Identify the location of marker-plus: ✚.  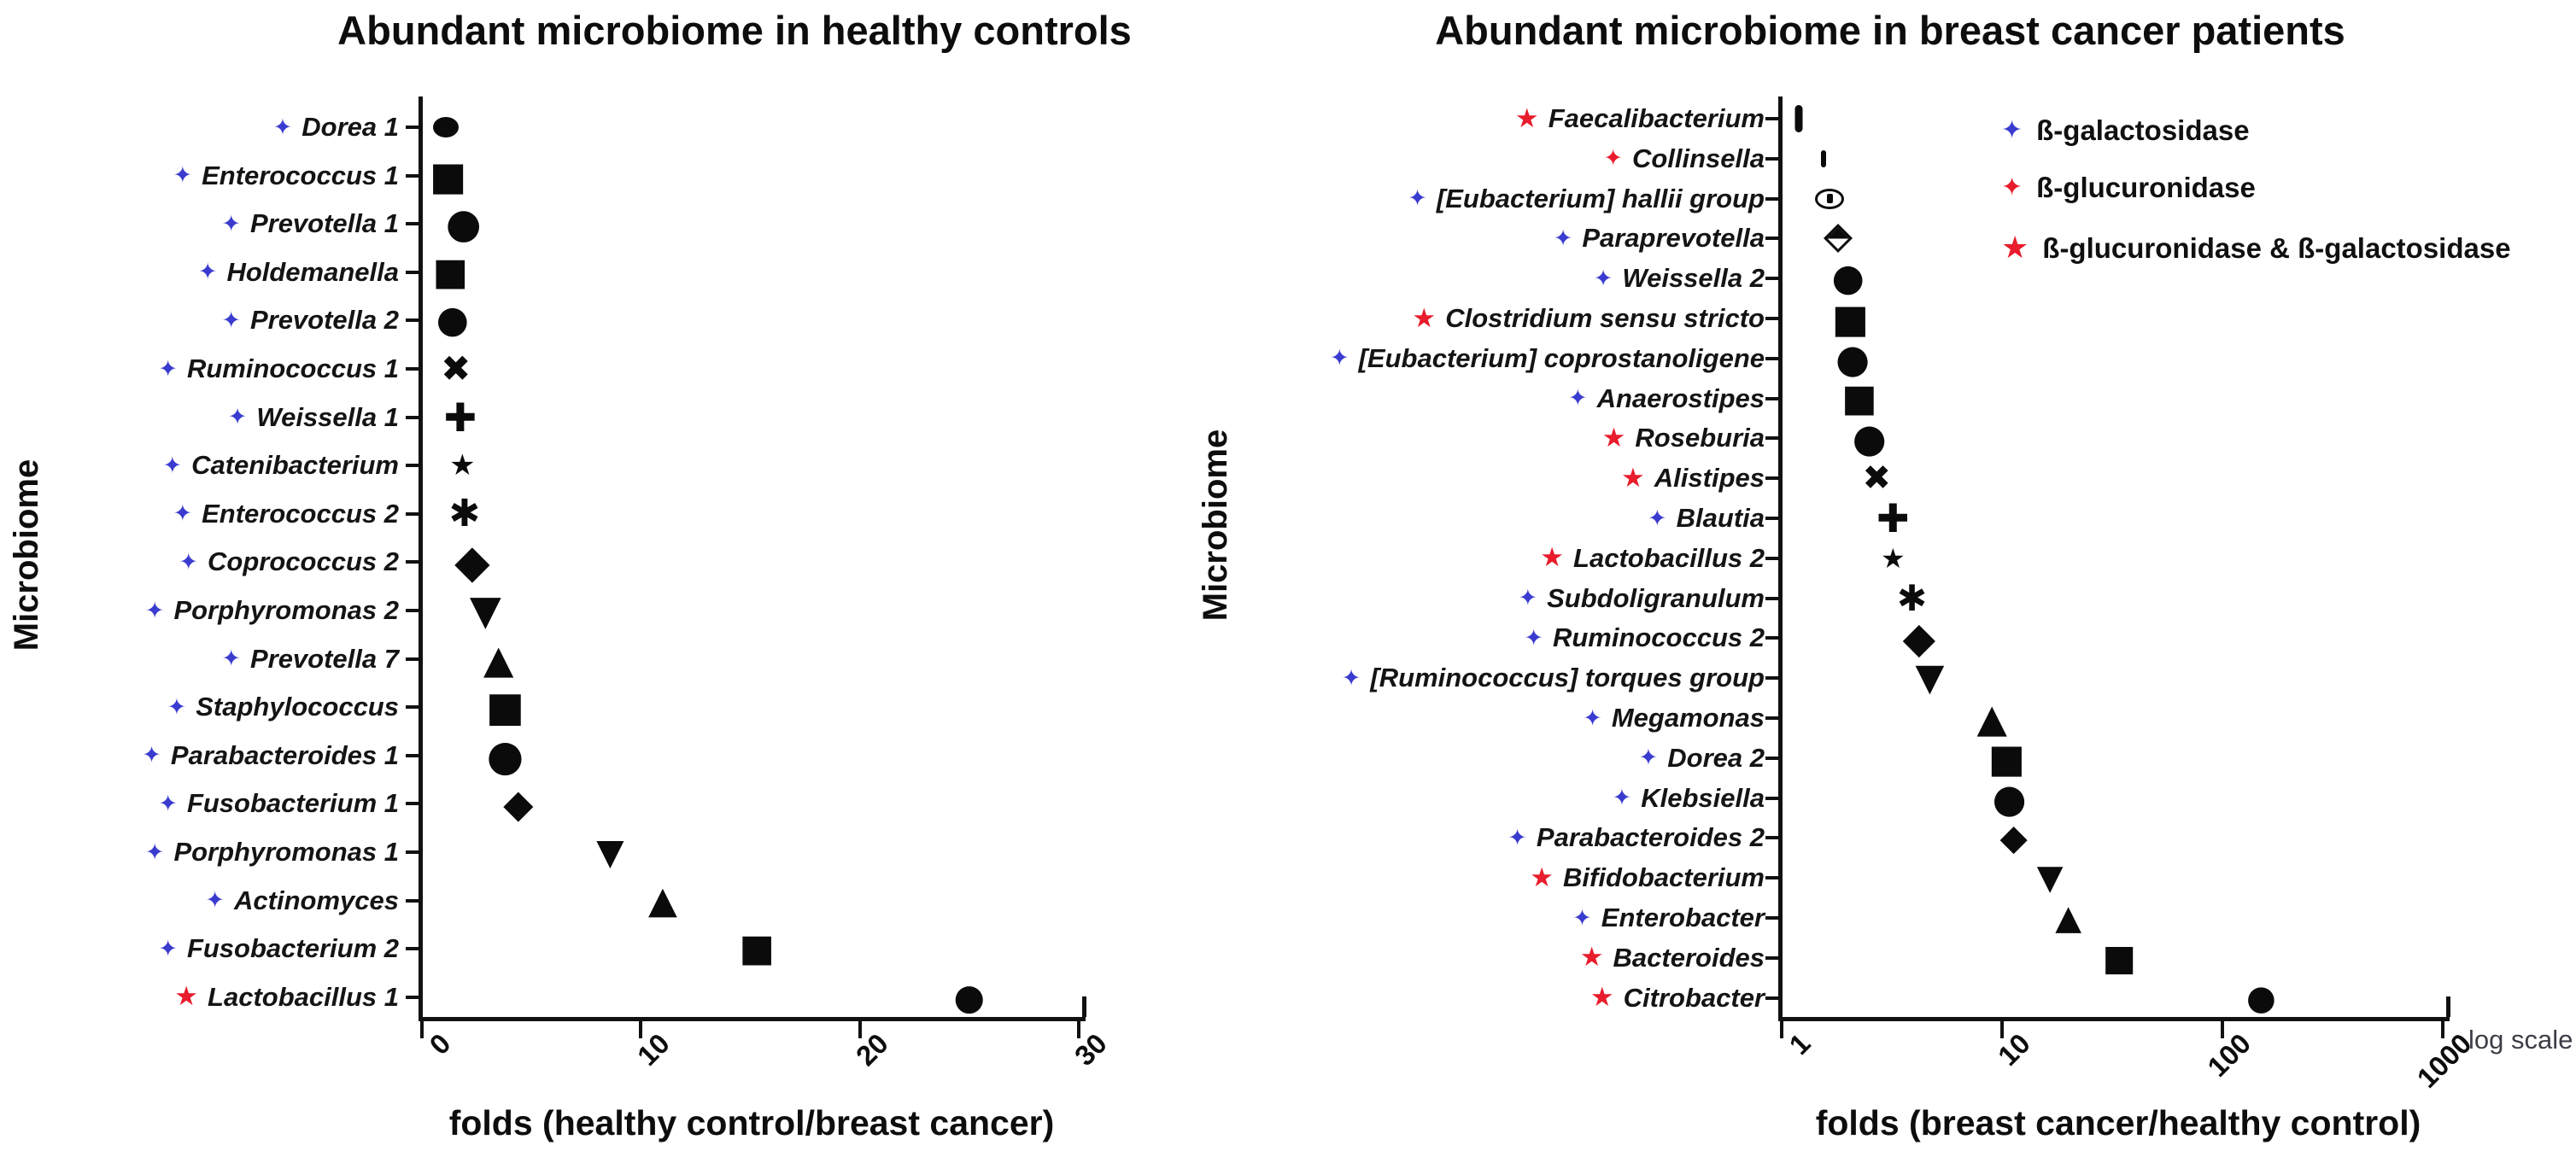
(1893, 518).